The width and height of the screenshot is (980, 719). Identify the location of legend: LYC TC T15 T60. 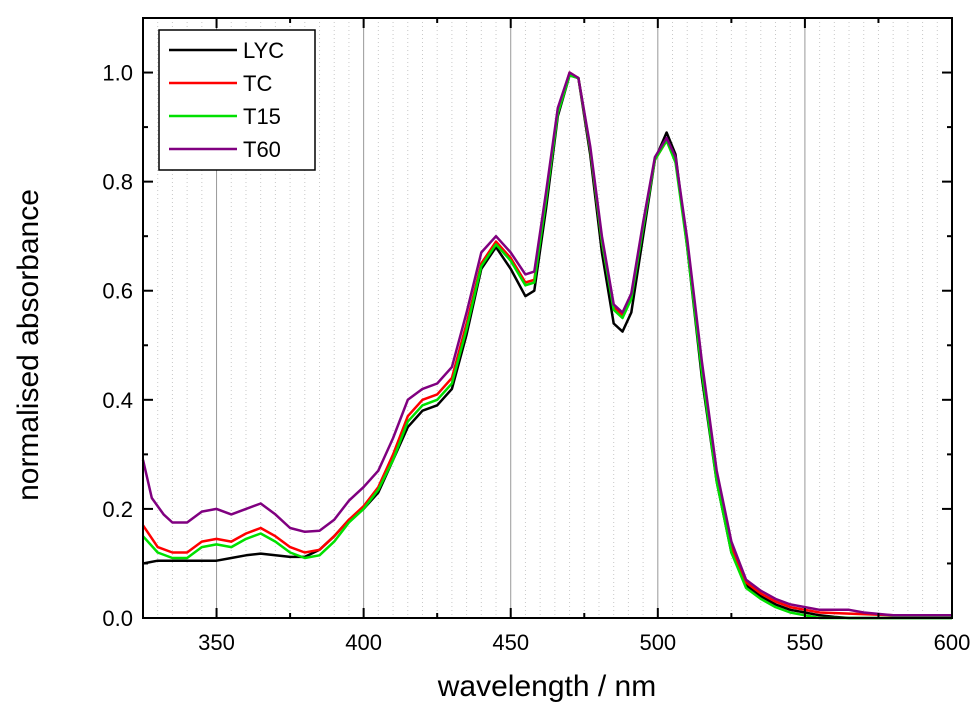
(237, 100).